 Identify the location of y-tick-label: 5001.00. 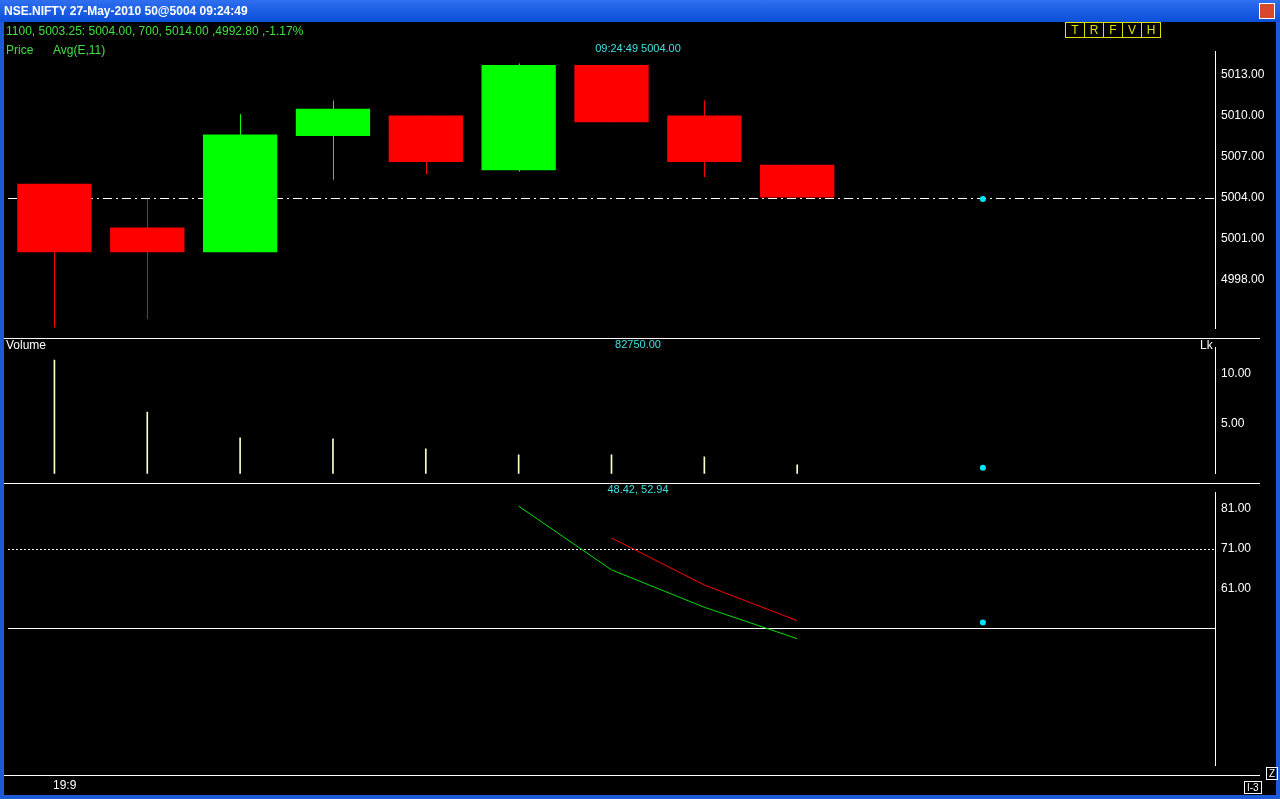
(1243, 237).